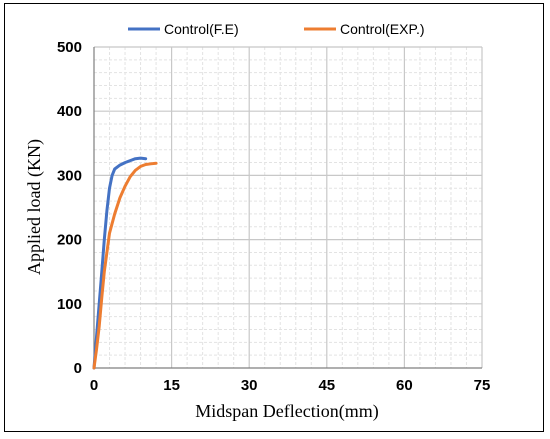  Describe the element at coordinates (286, 411) in the screenshot. I see `x-axis-title: Midspan Deflection(mm)` at that location.